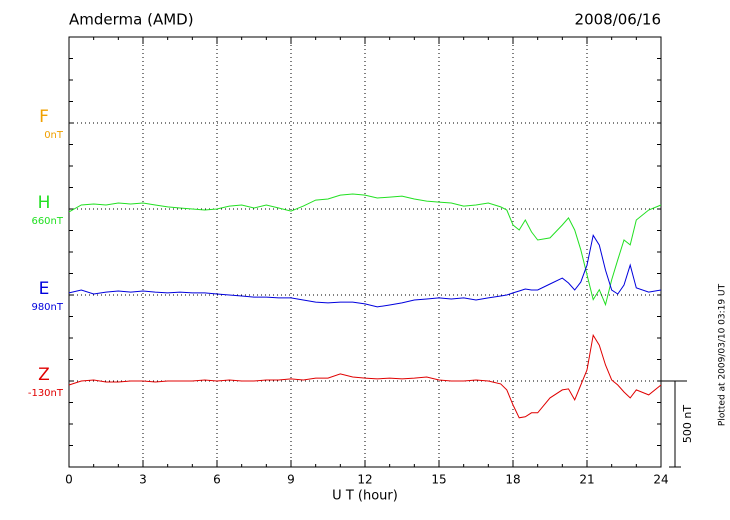  Describe the element at coordinates (660, 480) in the screenshot. I see `x-tick-label: 24` at that location.